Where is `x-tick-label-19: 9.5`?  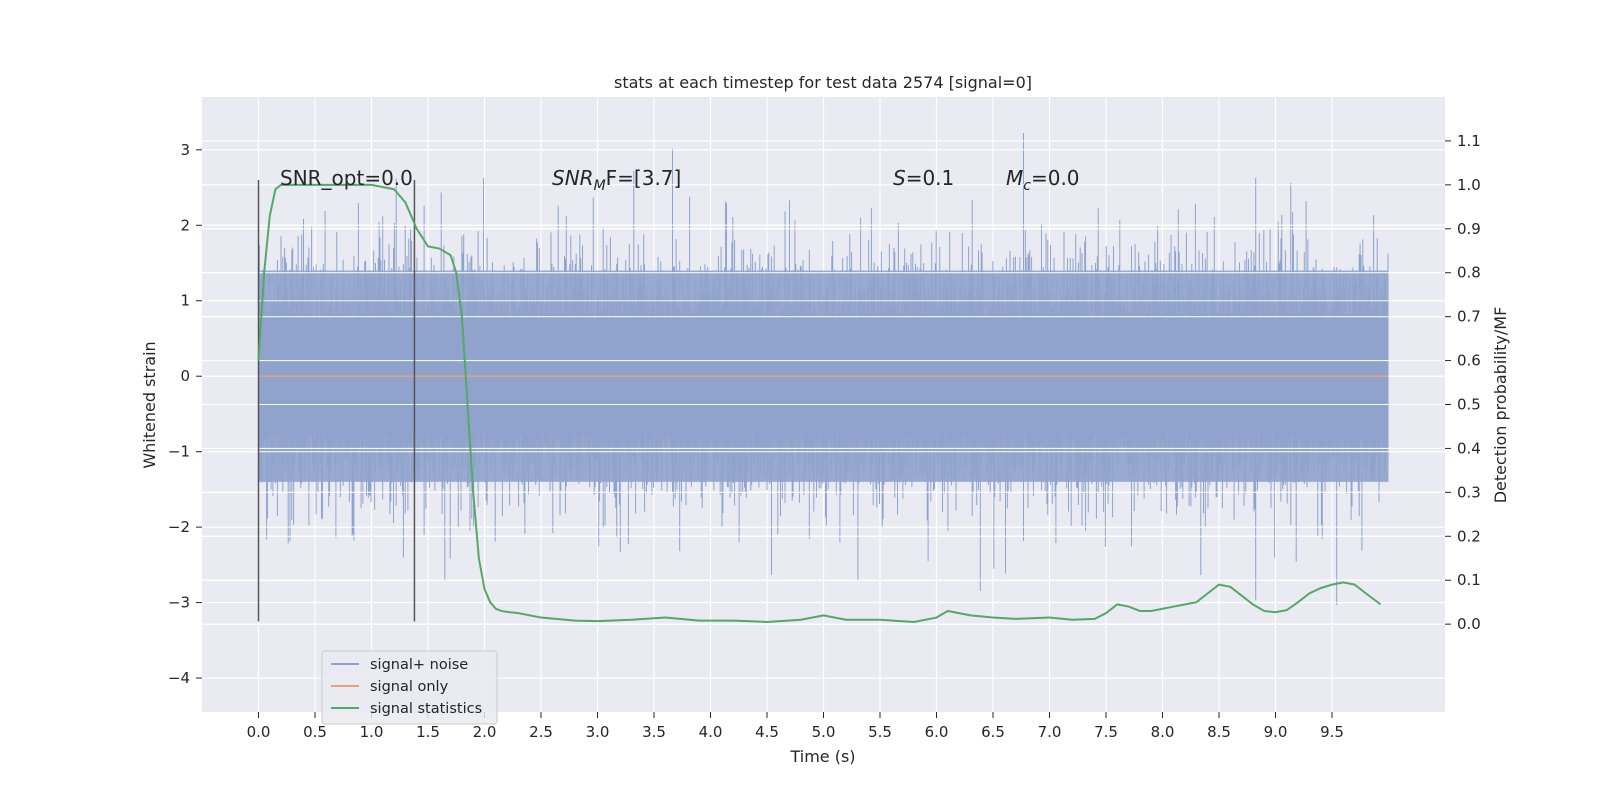
x-tick-label-19: 9.5 is located at coordinates (1332, 732).